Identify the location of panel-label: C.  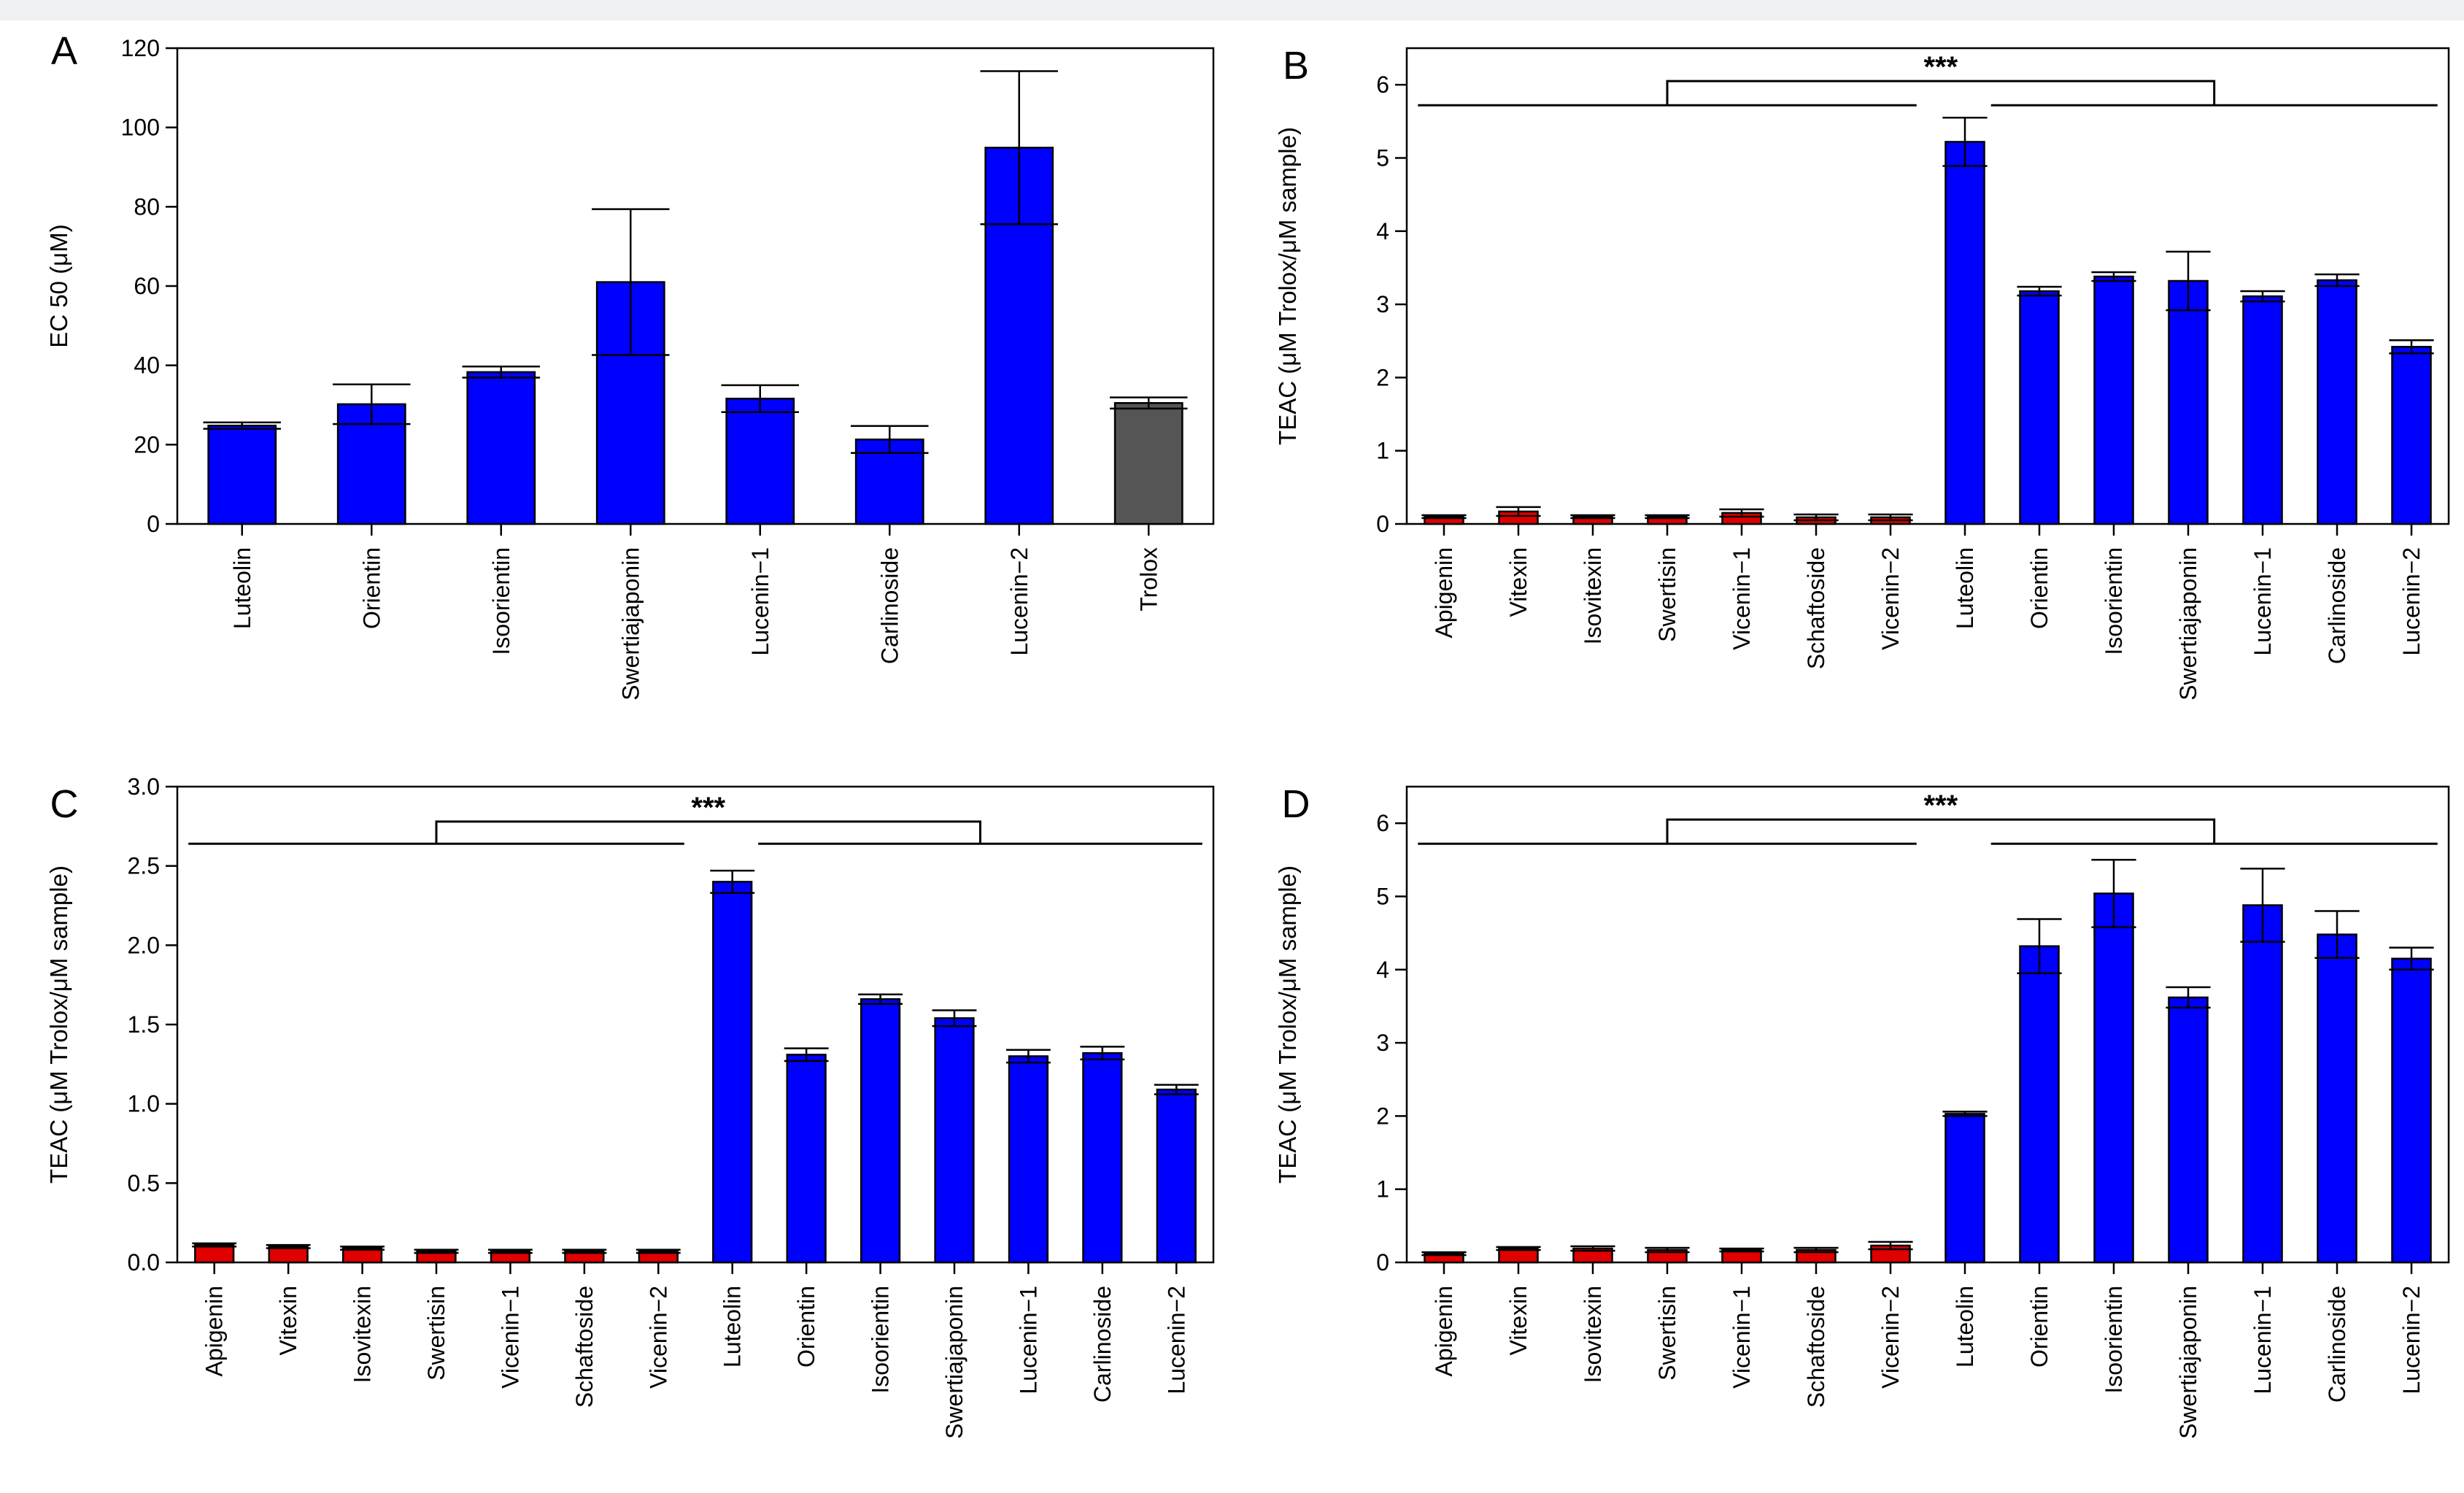
(64, 804).